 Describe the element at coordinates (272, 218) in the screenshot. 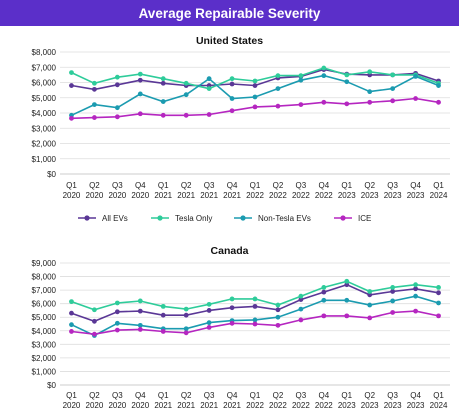

I see `legend-item-non-tesla-evs: Non-Tesla EVs` at that location.